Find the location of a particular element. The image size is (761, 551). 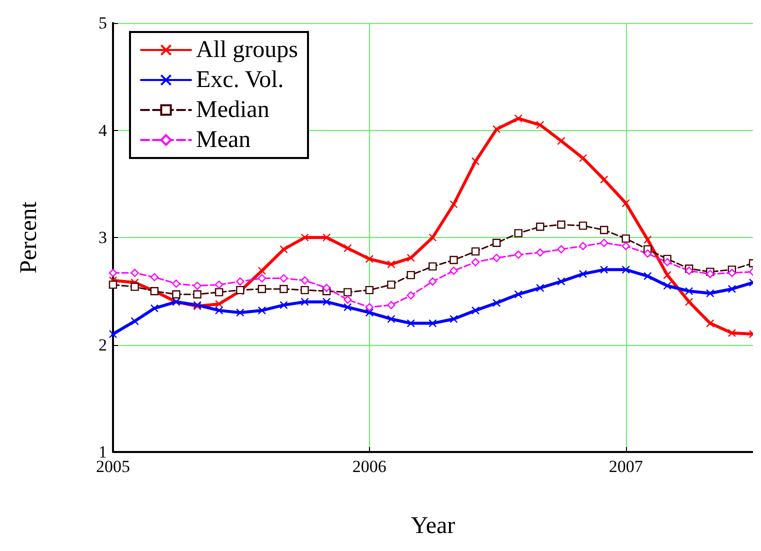

y-tick-label: 4 is located at coordinates (103, 130).